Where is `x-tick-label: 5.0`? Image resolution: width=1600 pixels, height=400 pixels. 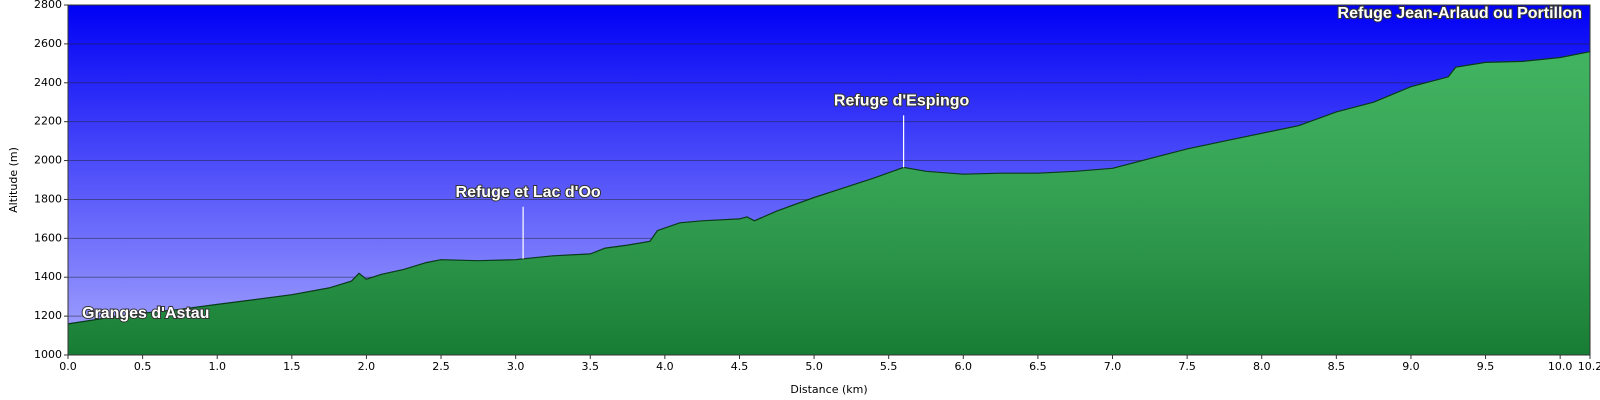
x-tick-label: 5.0 is located at coordinates (814, 366).